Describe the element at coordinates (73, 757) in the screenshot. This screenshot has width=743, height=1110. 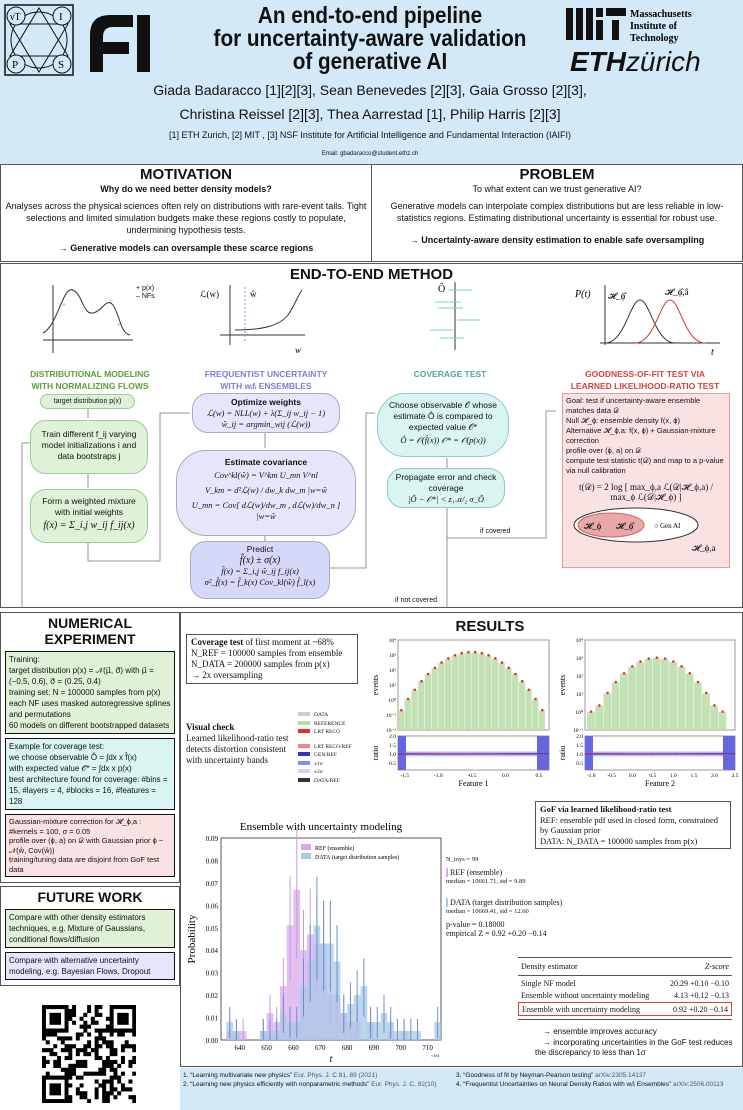
I see `coverage-line: we choose observable Ô = ∫dx x f̂(x)` at that location.